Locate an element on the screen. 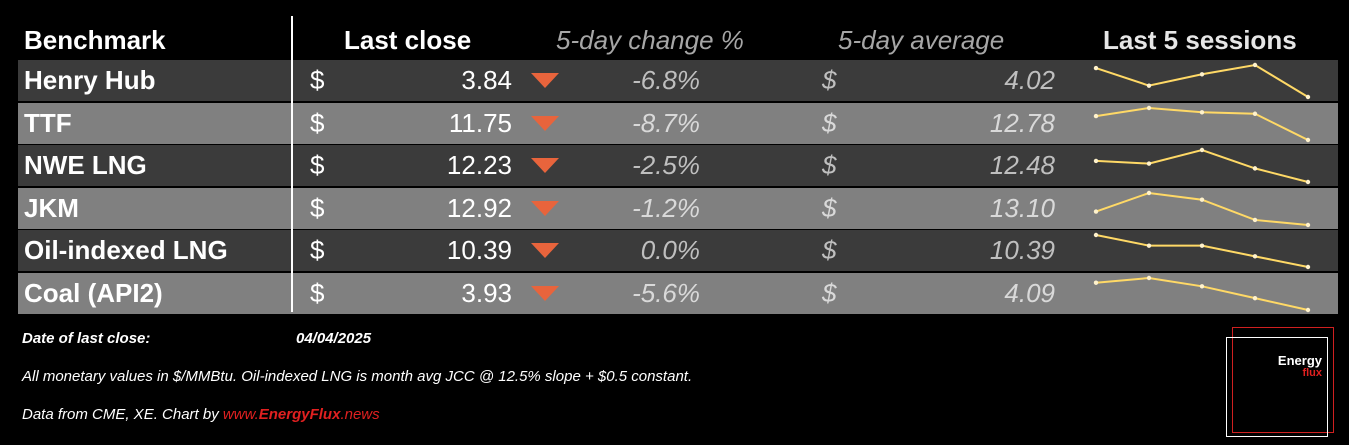 This screenshot has width=1349, height=445. average: 4.02 is located at coordinates (1029, 80).